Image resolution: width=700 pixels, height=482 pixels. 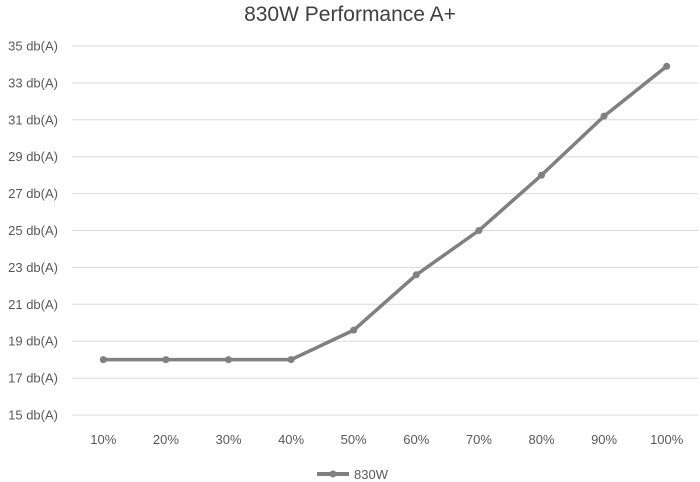 I want to click on x-tick-label: 90%, so click(x=604, y=439).